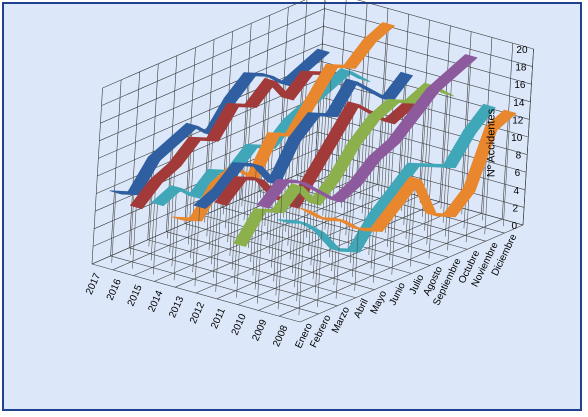  What do you see at coordinates (218, 318) in the screenshot?
I see `year-label: 2011` at bounding box center [218, 318].